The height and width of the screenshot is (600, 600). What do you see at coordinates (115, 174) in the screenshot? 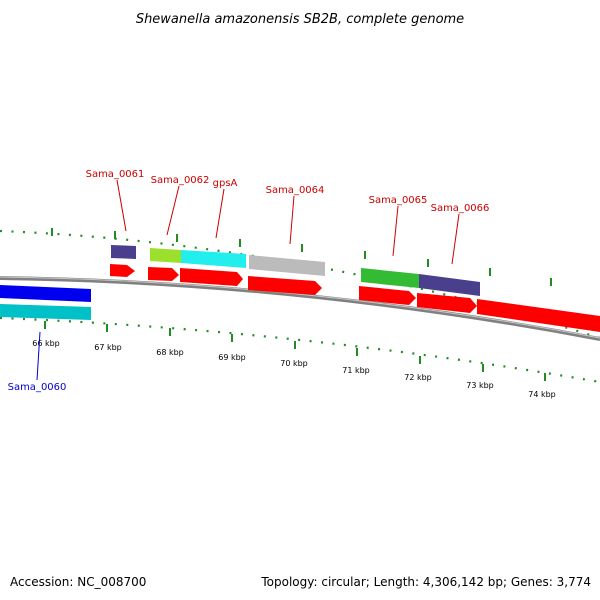
I see `label-sama-0061: Sama_0061` at bounding box center [115, 174].